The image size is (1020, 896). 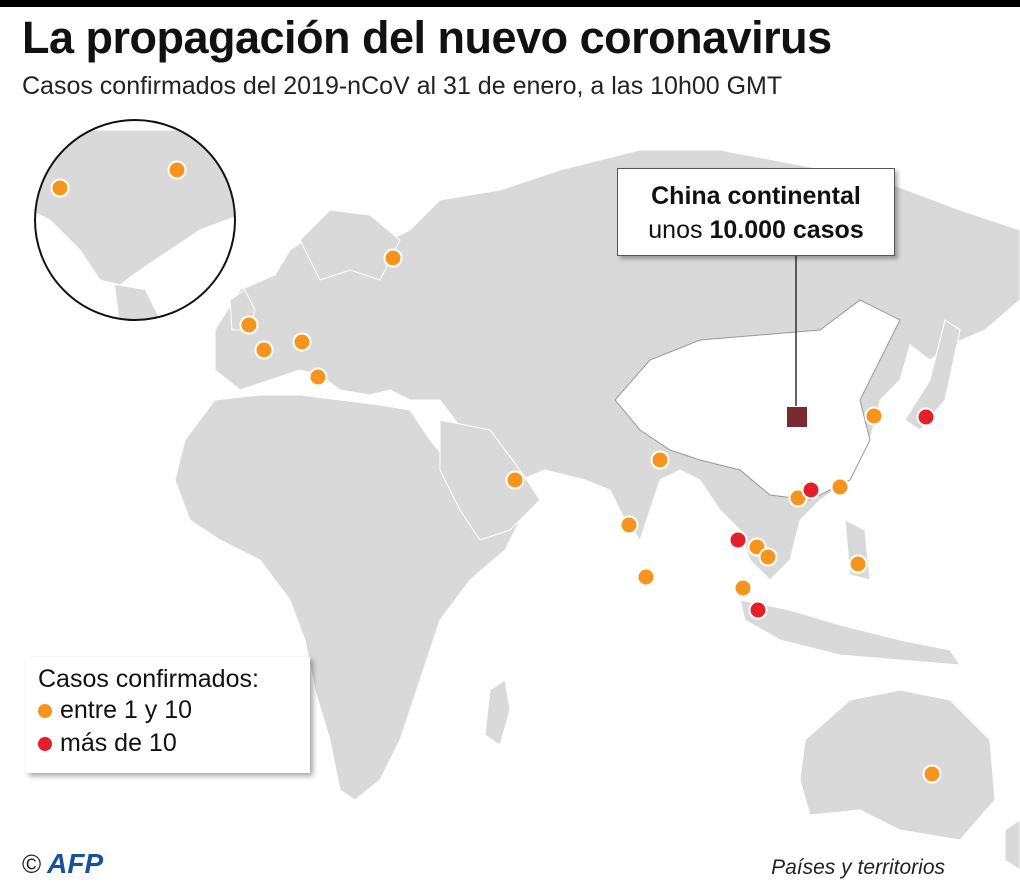 What do you see at coordinates (679, 230) in the screenshot?
I see `callout-prefix: unos` at bounding box center [679, 230].